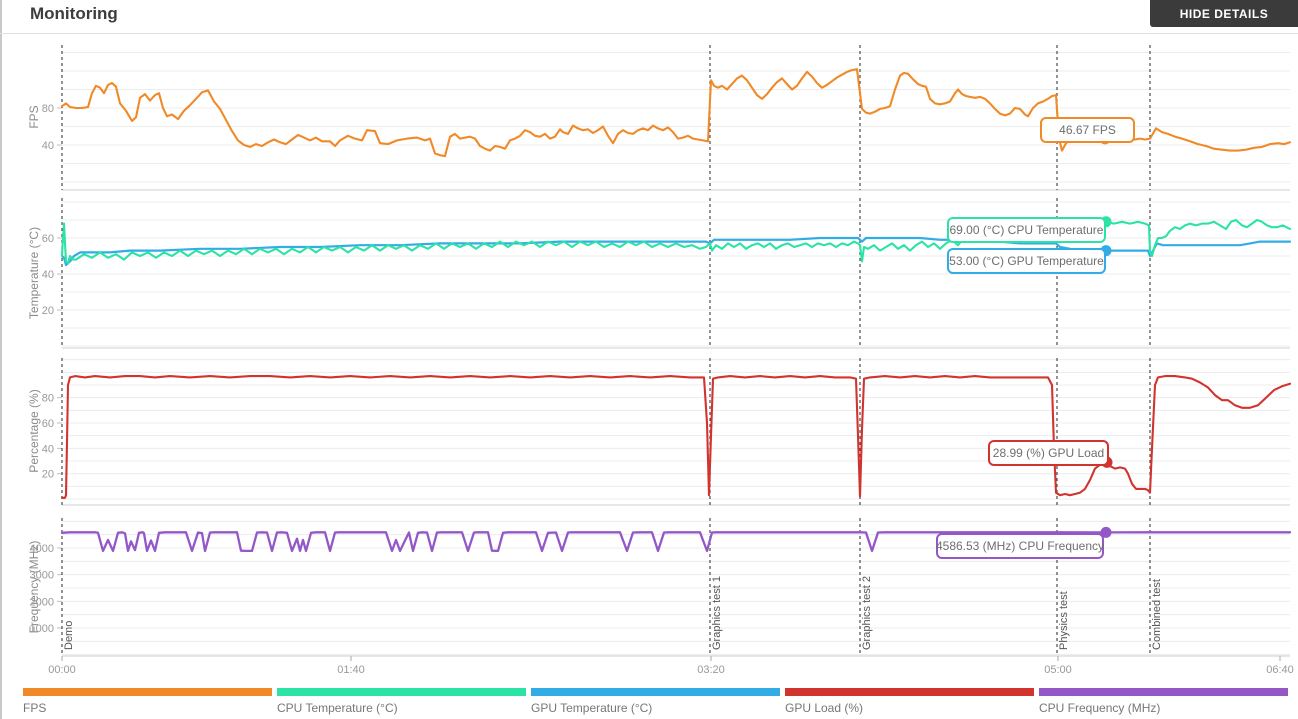 This screenshot has width=1298, height=719. What do you see at coordinates (69, 635) in the screenshot?
I see `section-label: Demo` at bounding box center [69, 635].